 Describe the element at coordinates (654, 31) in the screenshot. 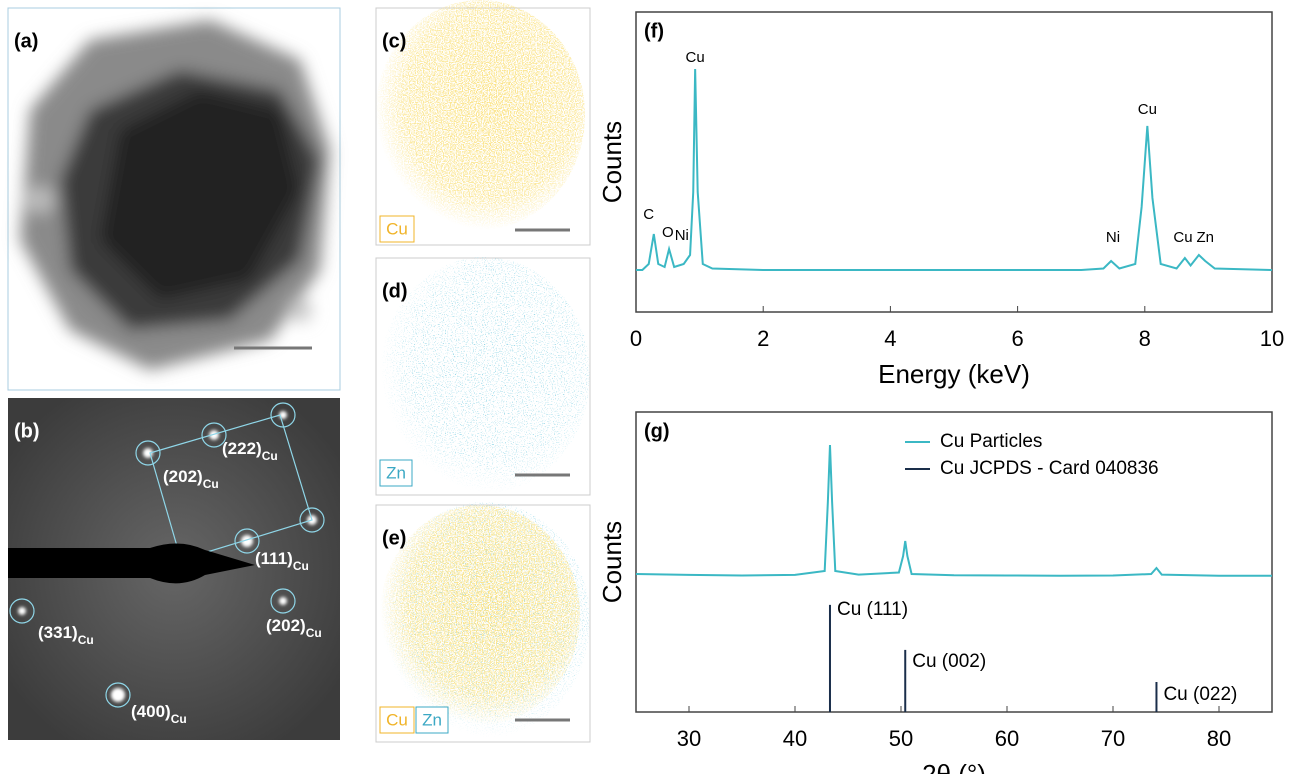

I see `panel-label: (f)` at that location.